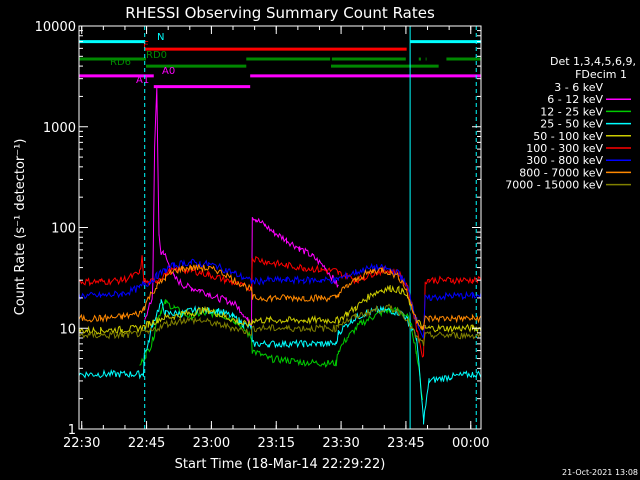 This screenshot has height=480, width=640. Describe the element at coordinates (67, 329) in the screenshot. I see `y-tick-label: 10` at that location.